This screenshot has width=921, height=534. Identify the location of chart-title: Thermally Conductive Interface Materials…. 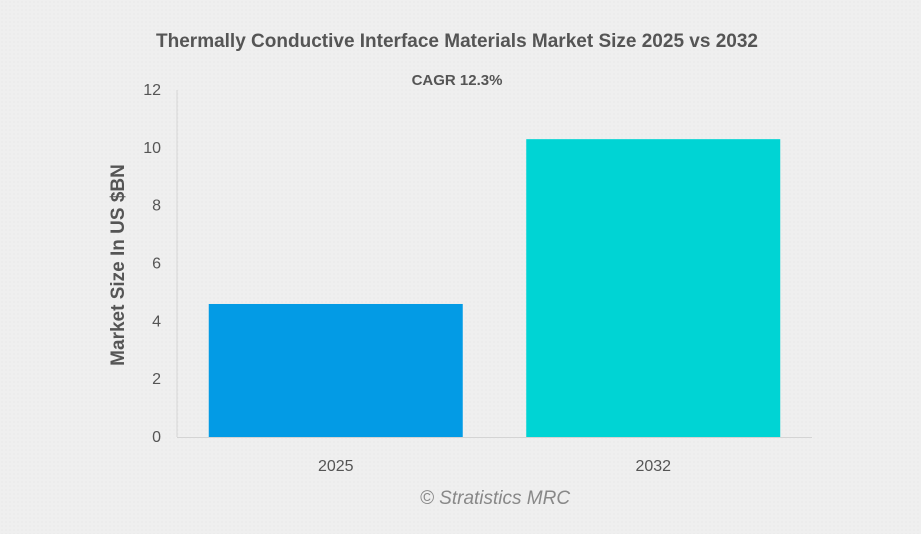
(457, 41).